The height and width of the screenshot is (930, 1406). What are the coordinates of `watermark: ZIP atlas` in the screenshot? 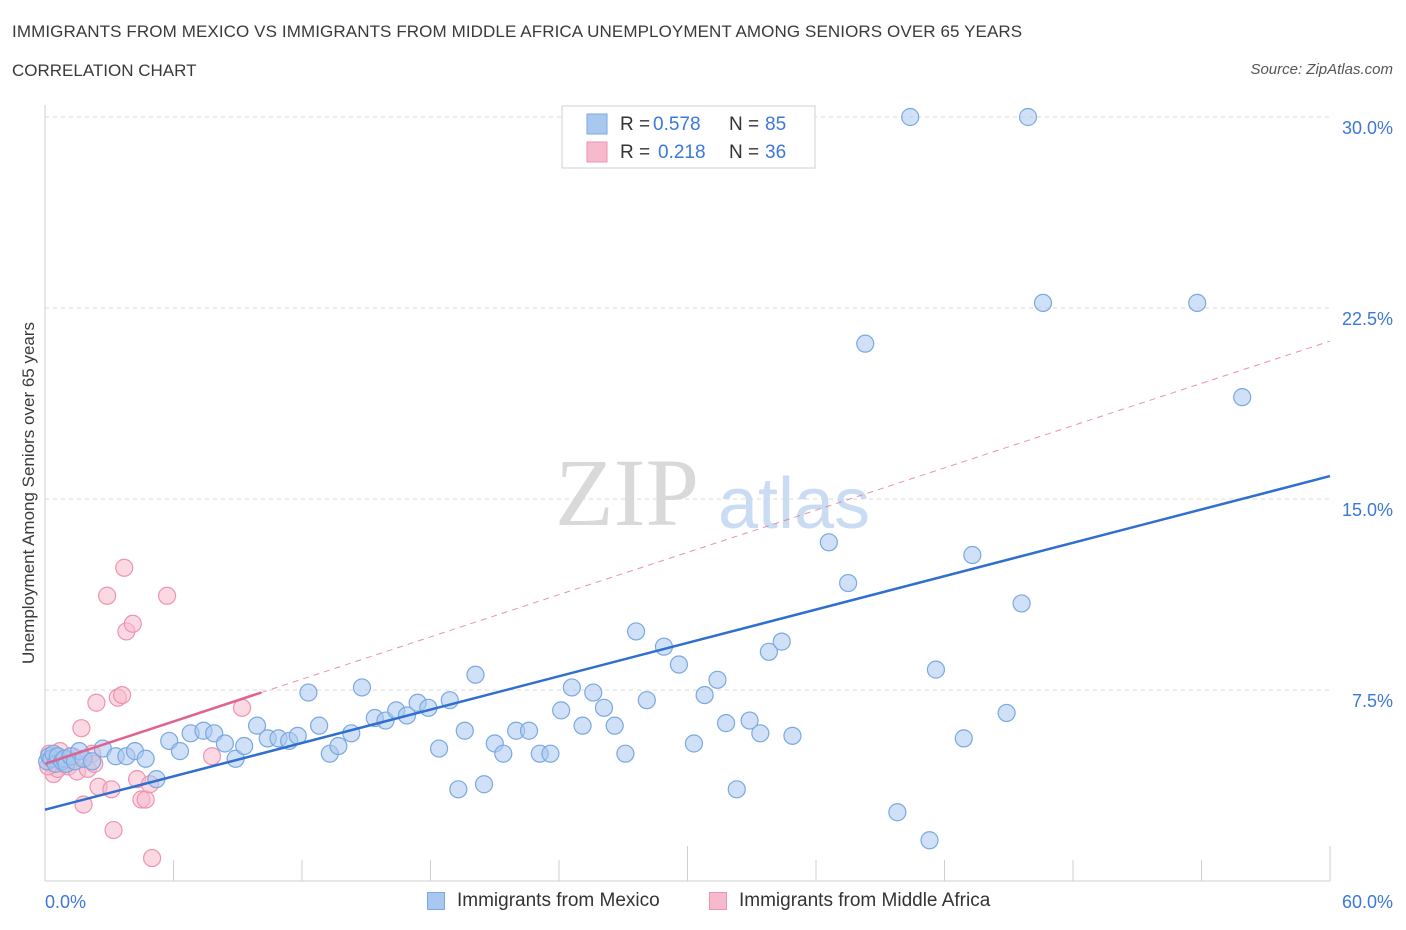 It's located at (712, 492).